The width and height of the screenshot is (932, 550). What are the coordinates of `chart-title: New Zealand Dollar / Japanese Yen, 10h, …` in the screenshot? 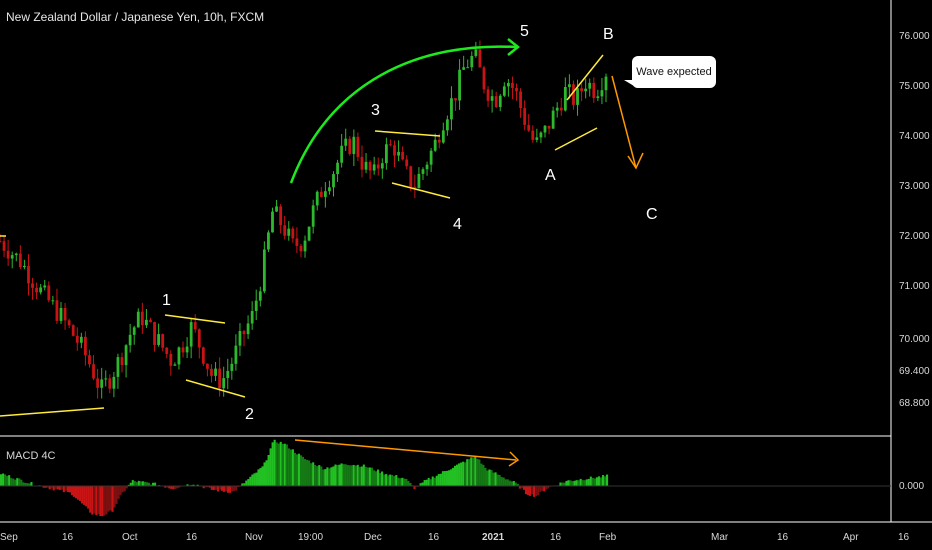 It's located at (135, 17).